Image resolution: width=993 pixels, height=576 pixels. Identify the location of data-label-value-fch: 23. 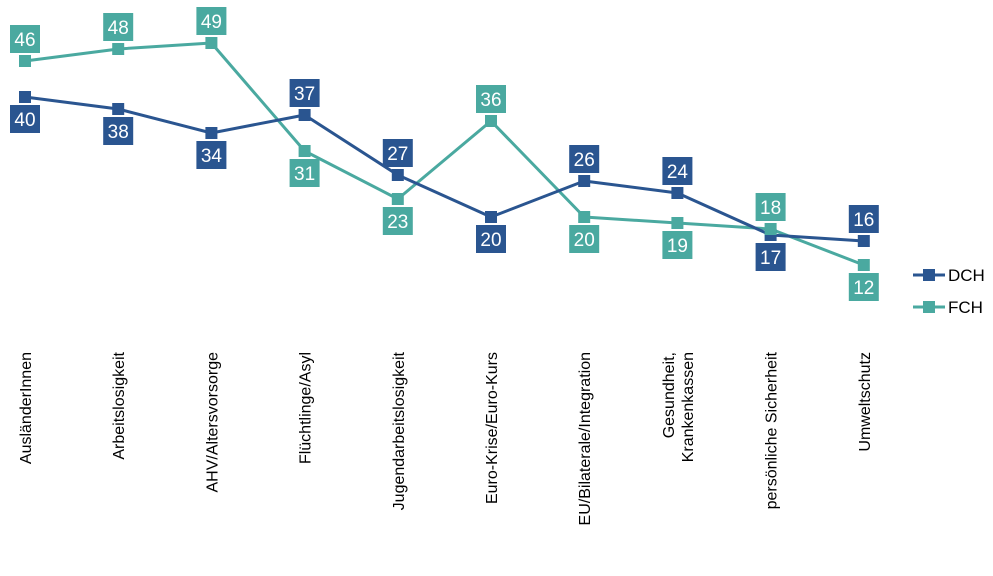
(397, 222).